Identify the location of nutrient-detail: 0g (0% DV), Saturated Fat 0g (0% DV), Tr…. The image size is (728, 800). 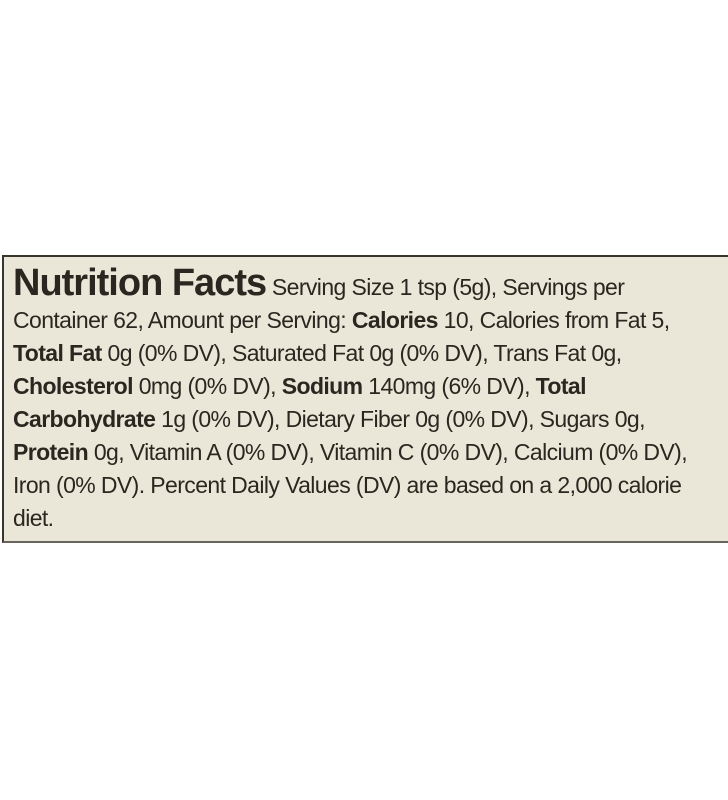
(362, 353).